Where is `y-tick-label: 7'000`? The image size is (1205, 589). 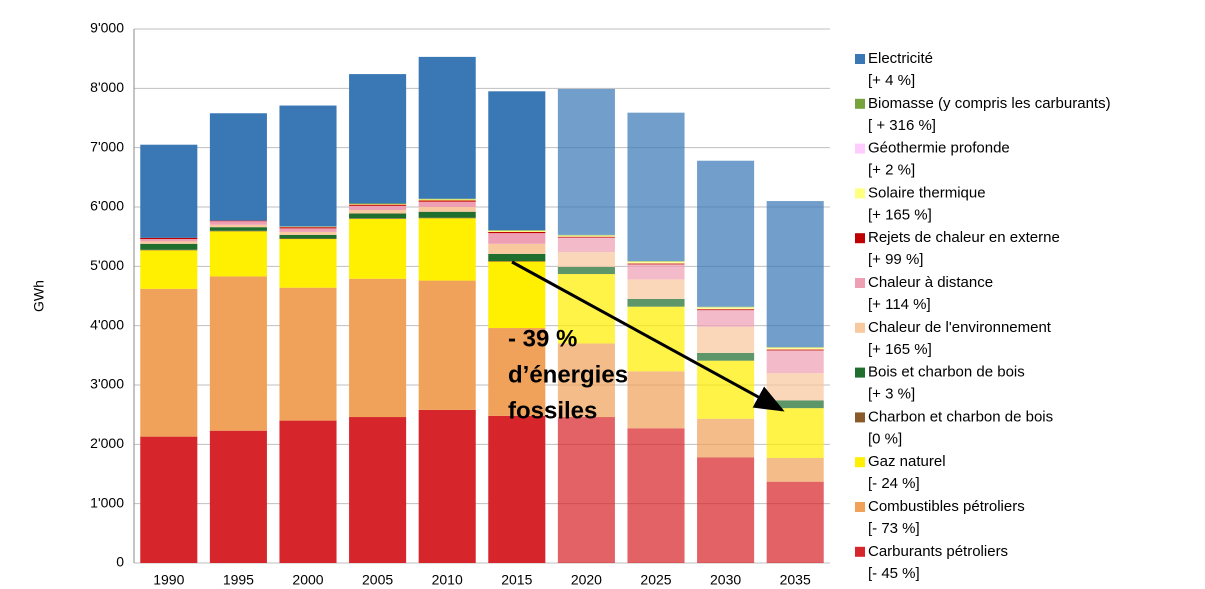 y-tick-label: 7'000 is located at coordinates (107, 146).